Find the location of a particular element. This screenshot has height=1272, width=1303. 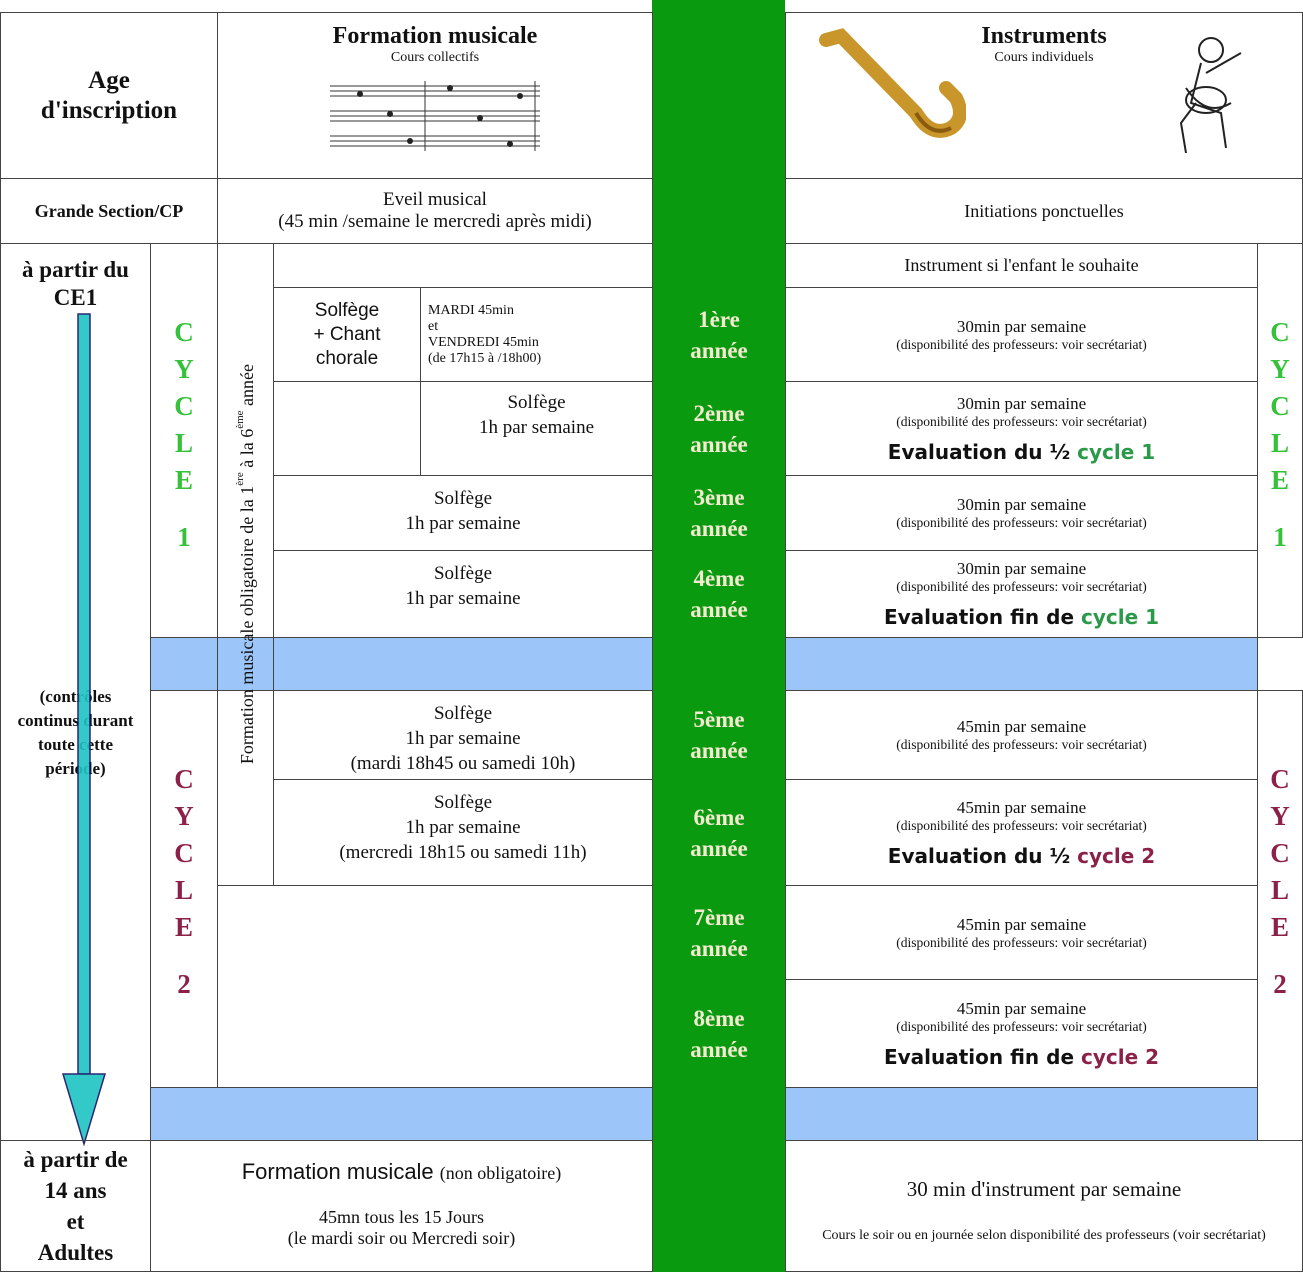

age-text: Grande Section/CP is located at coordinates (109, 210).